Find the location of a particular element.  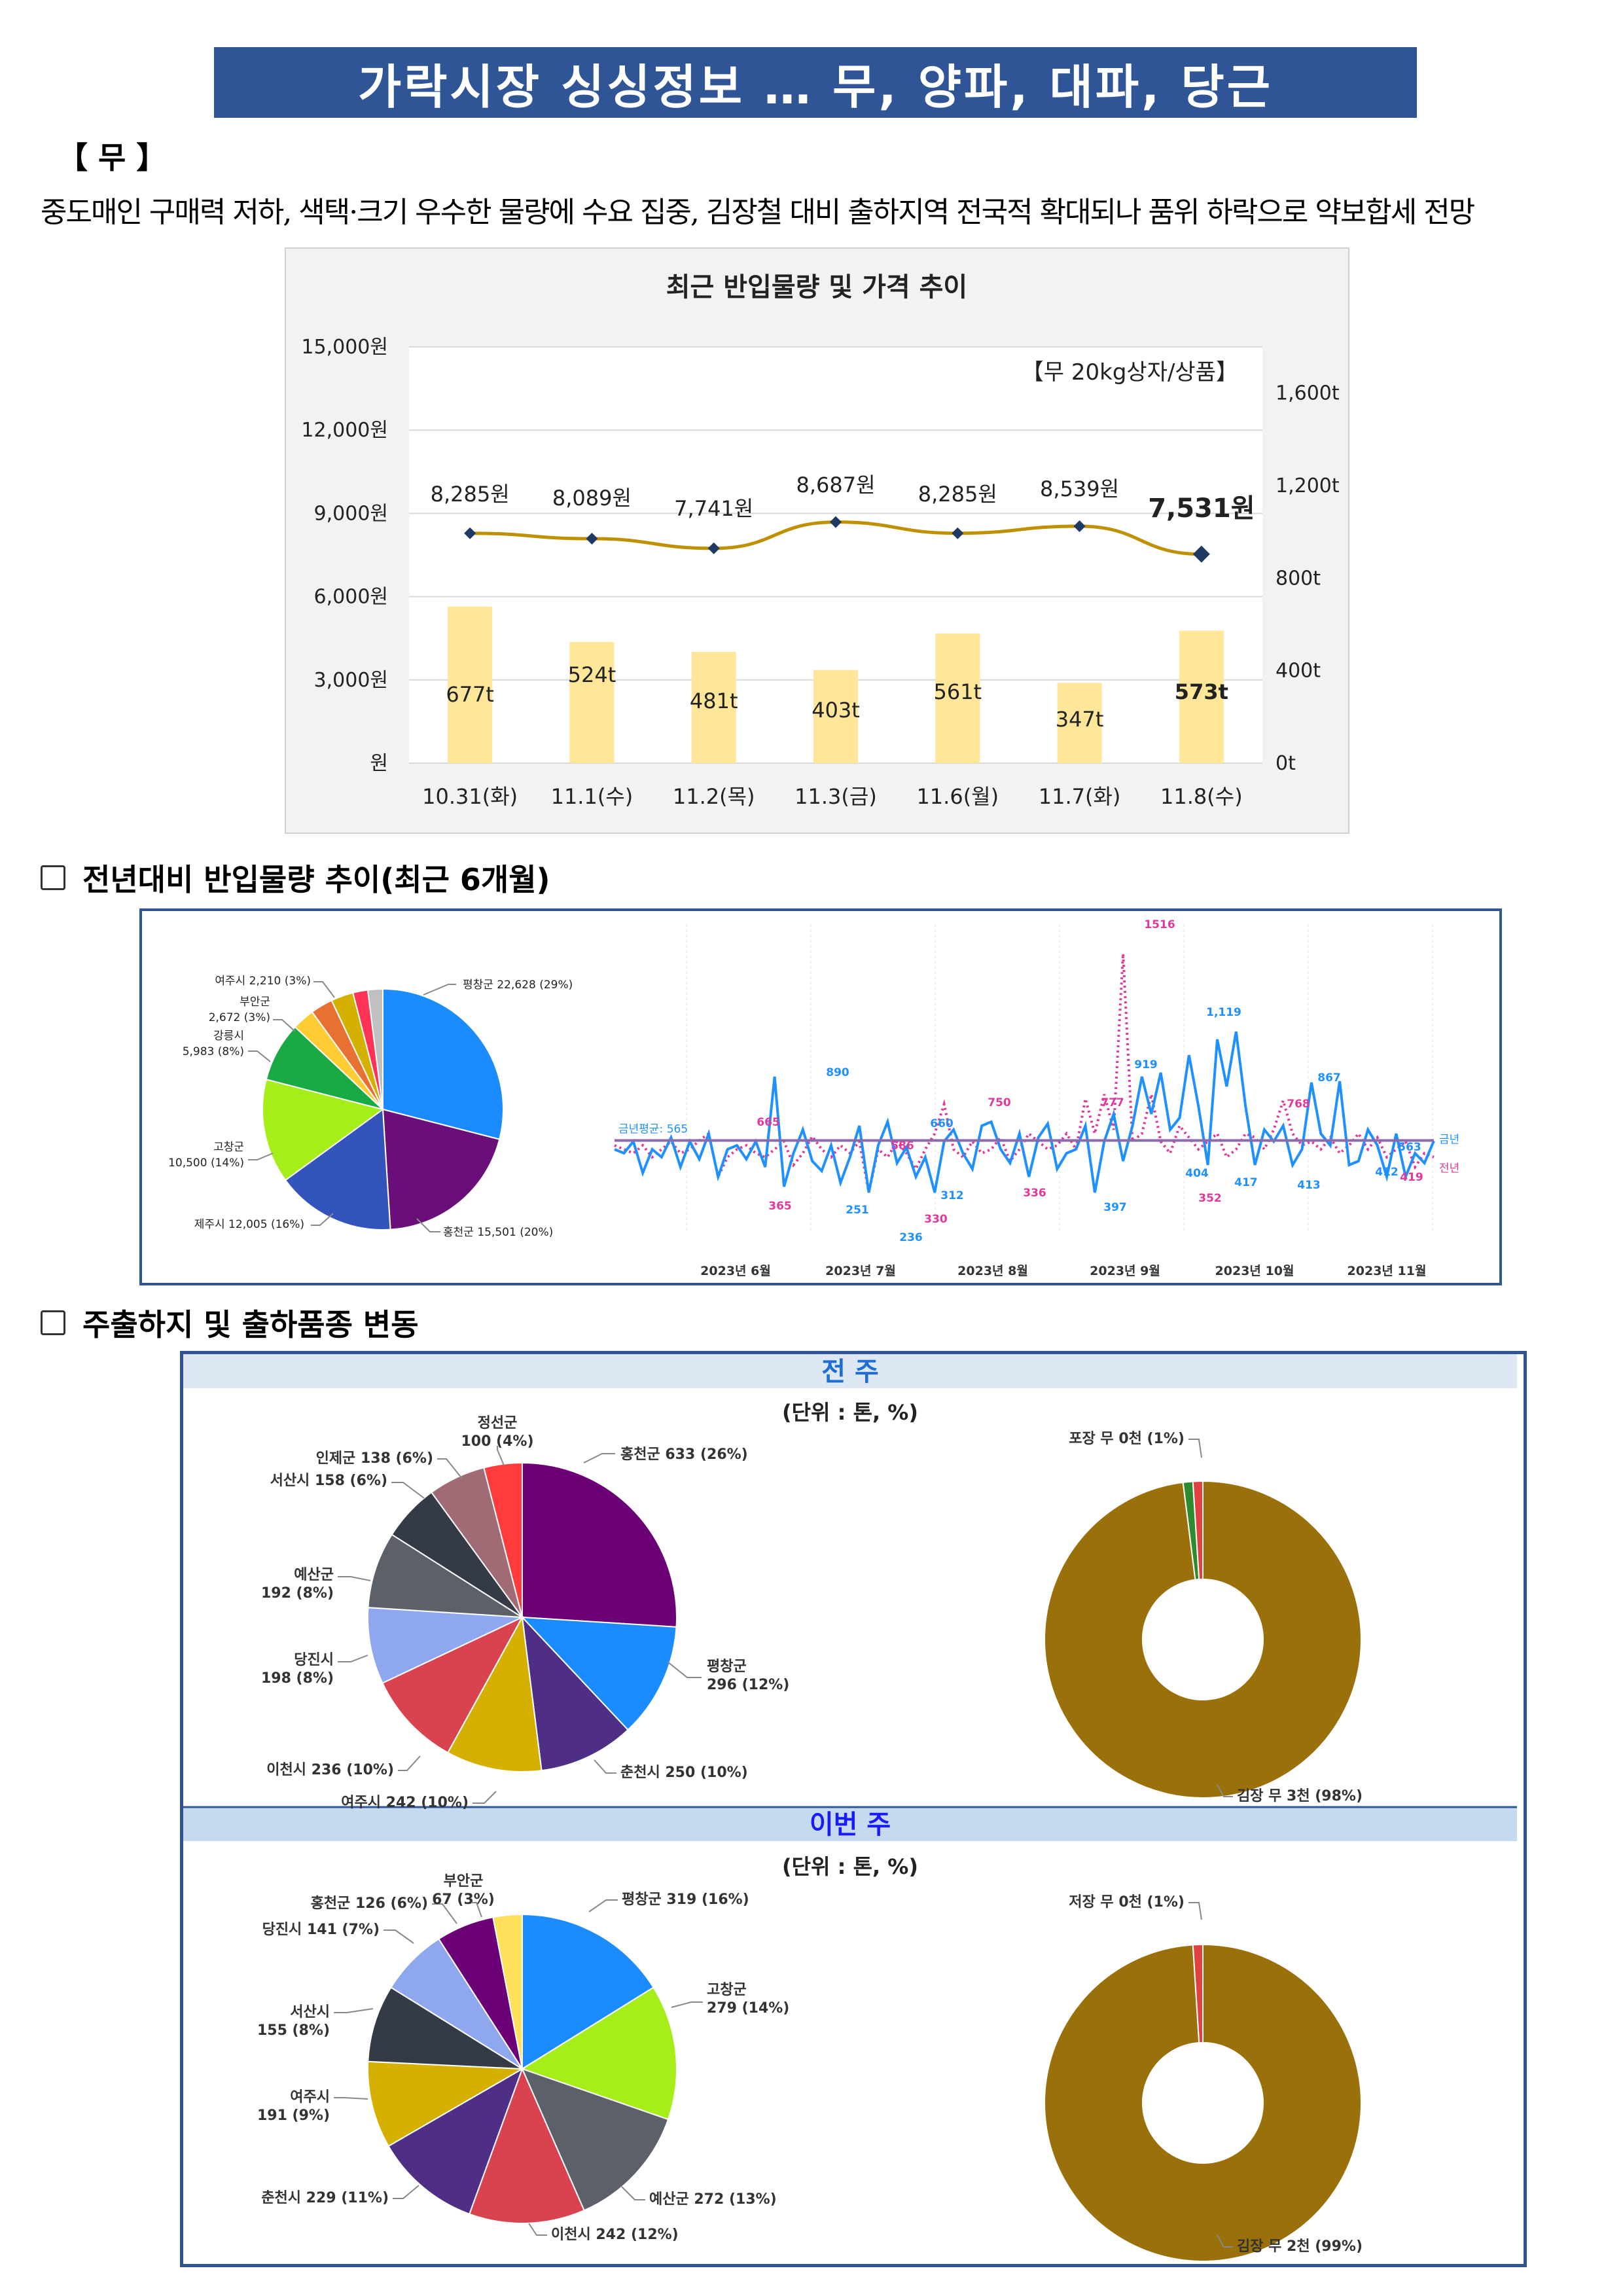

line-annotation: 312 is located at coordinates (952, 1195).